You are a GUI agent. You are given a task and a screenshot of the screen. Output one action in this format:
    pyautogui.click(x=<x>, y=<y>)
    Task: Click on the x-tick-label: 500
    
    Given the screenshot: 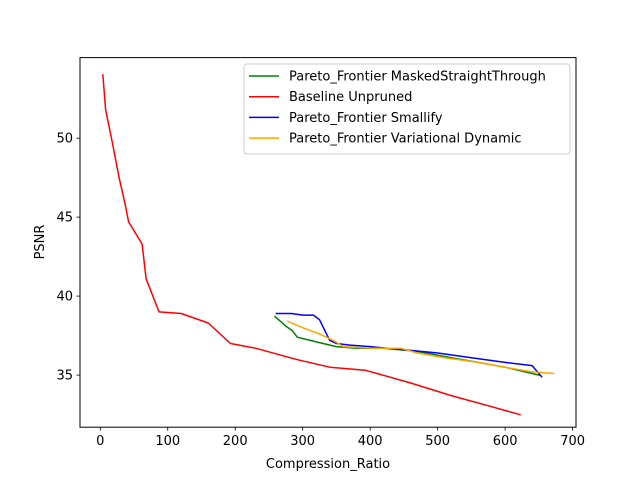 What is the action you would take?
    pyautogui.click(x=437, y=441)
    